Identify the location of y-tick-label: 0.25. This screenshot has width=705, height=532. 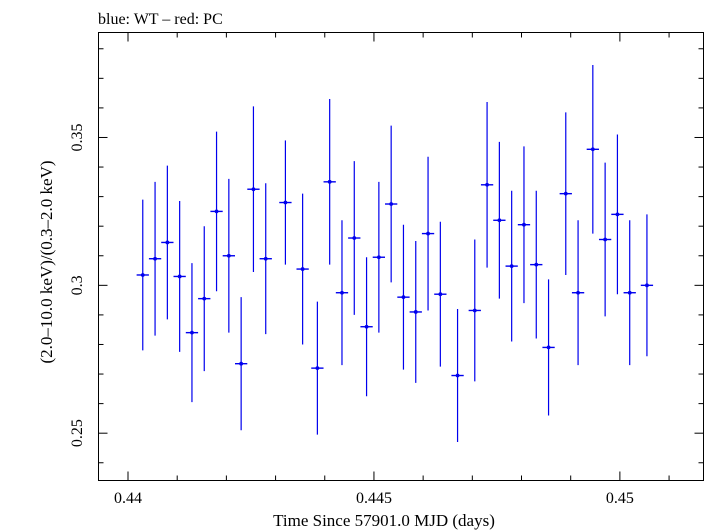
(77, 433).